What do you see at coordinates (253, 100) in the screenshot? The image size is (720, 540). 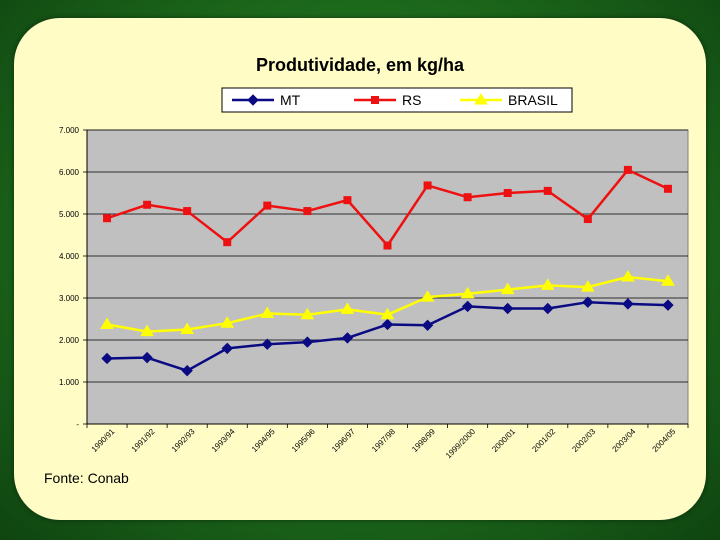 I see `legend-marker-mt` at bounding box center [253, 100].